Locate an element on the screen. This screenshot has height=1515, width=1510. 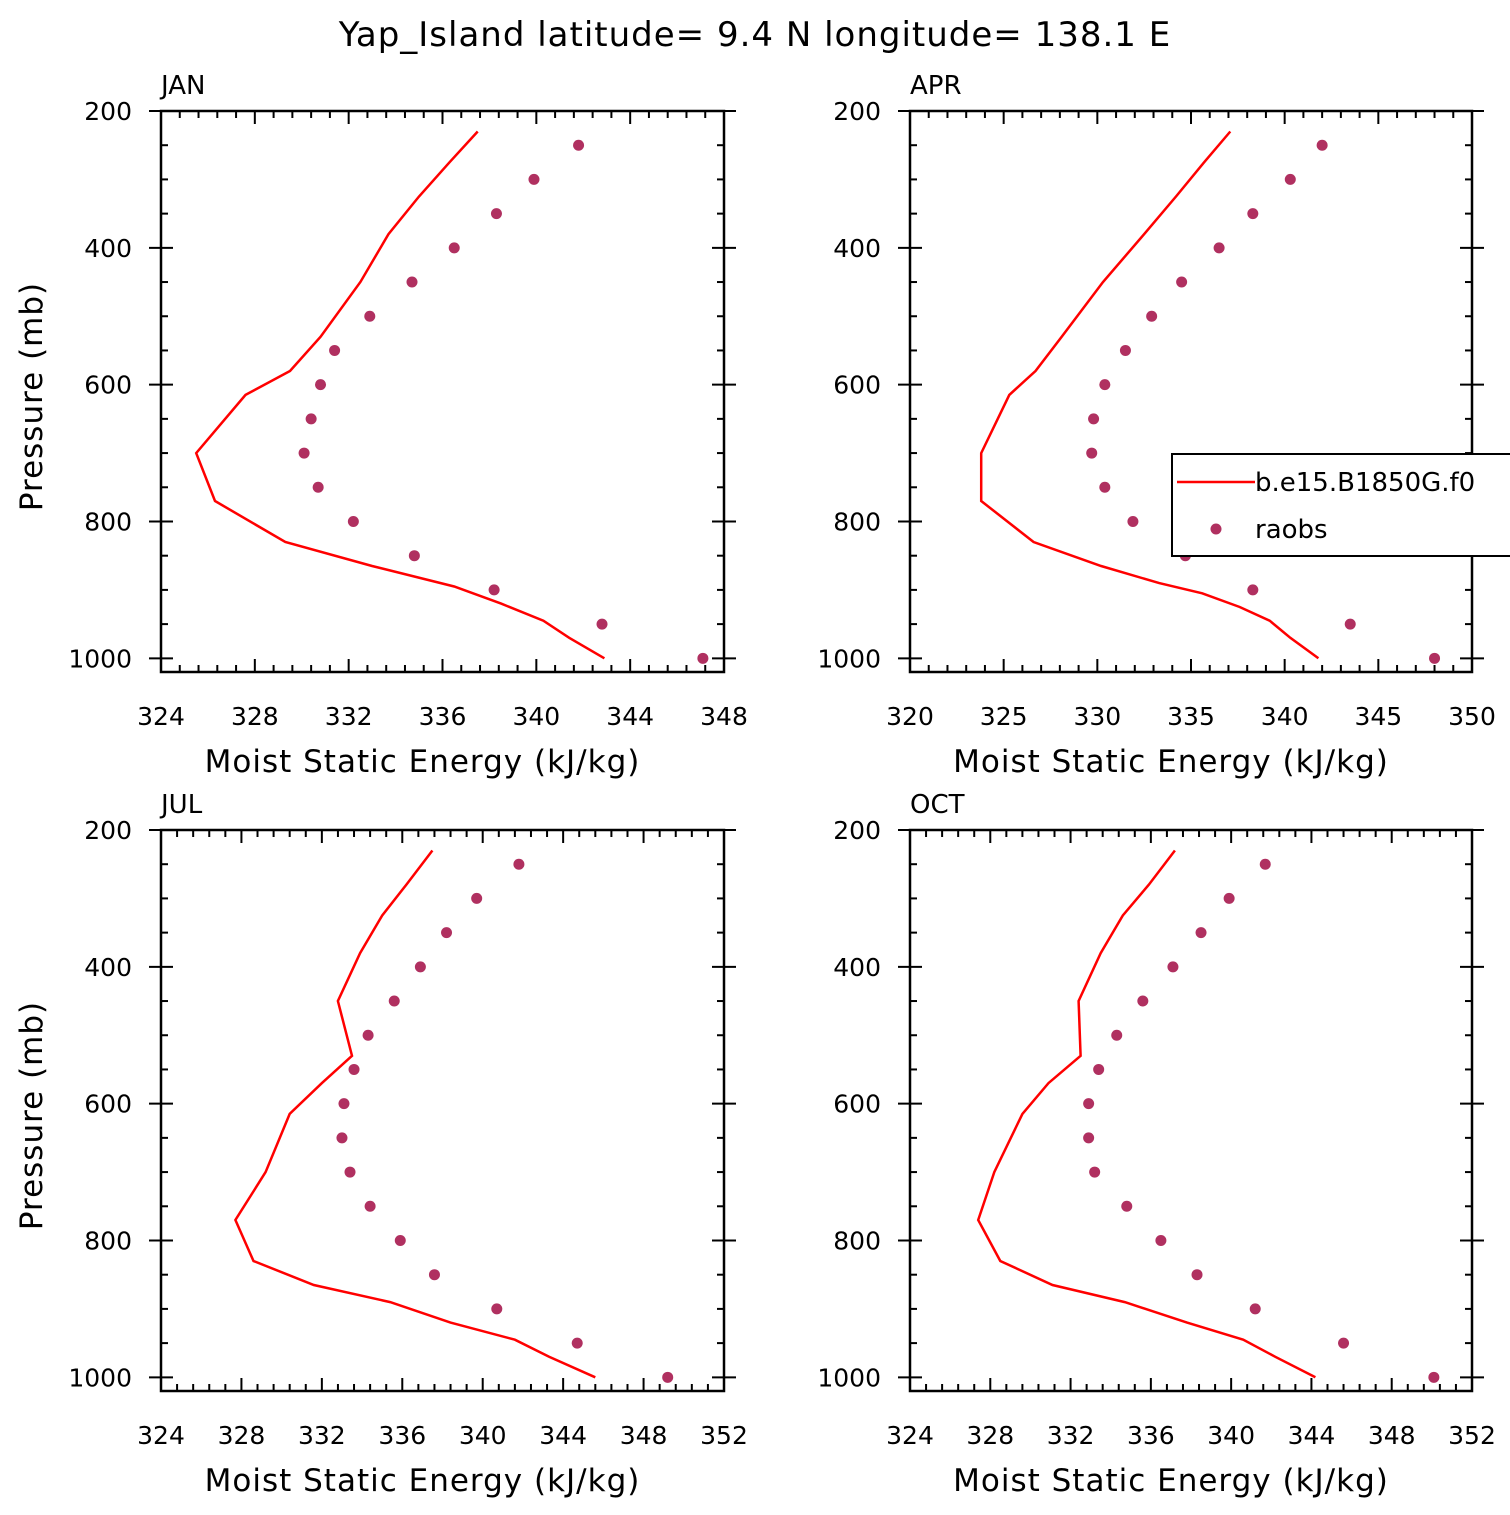
x-tick-label: 320 is located at coordinates (910, 716).